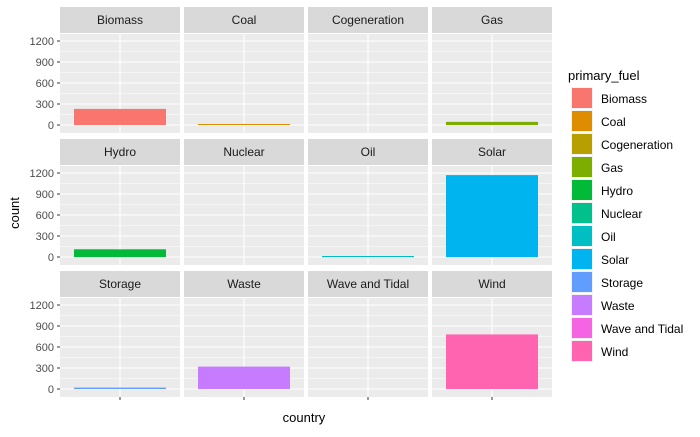 The height and width of the screenshot is (437, 700). Describe the element at coordinates (368, 202) in the screenshot. I see `panel-oil: Oil` at that location.